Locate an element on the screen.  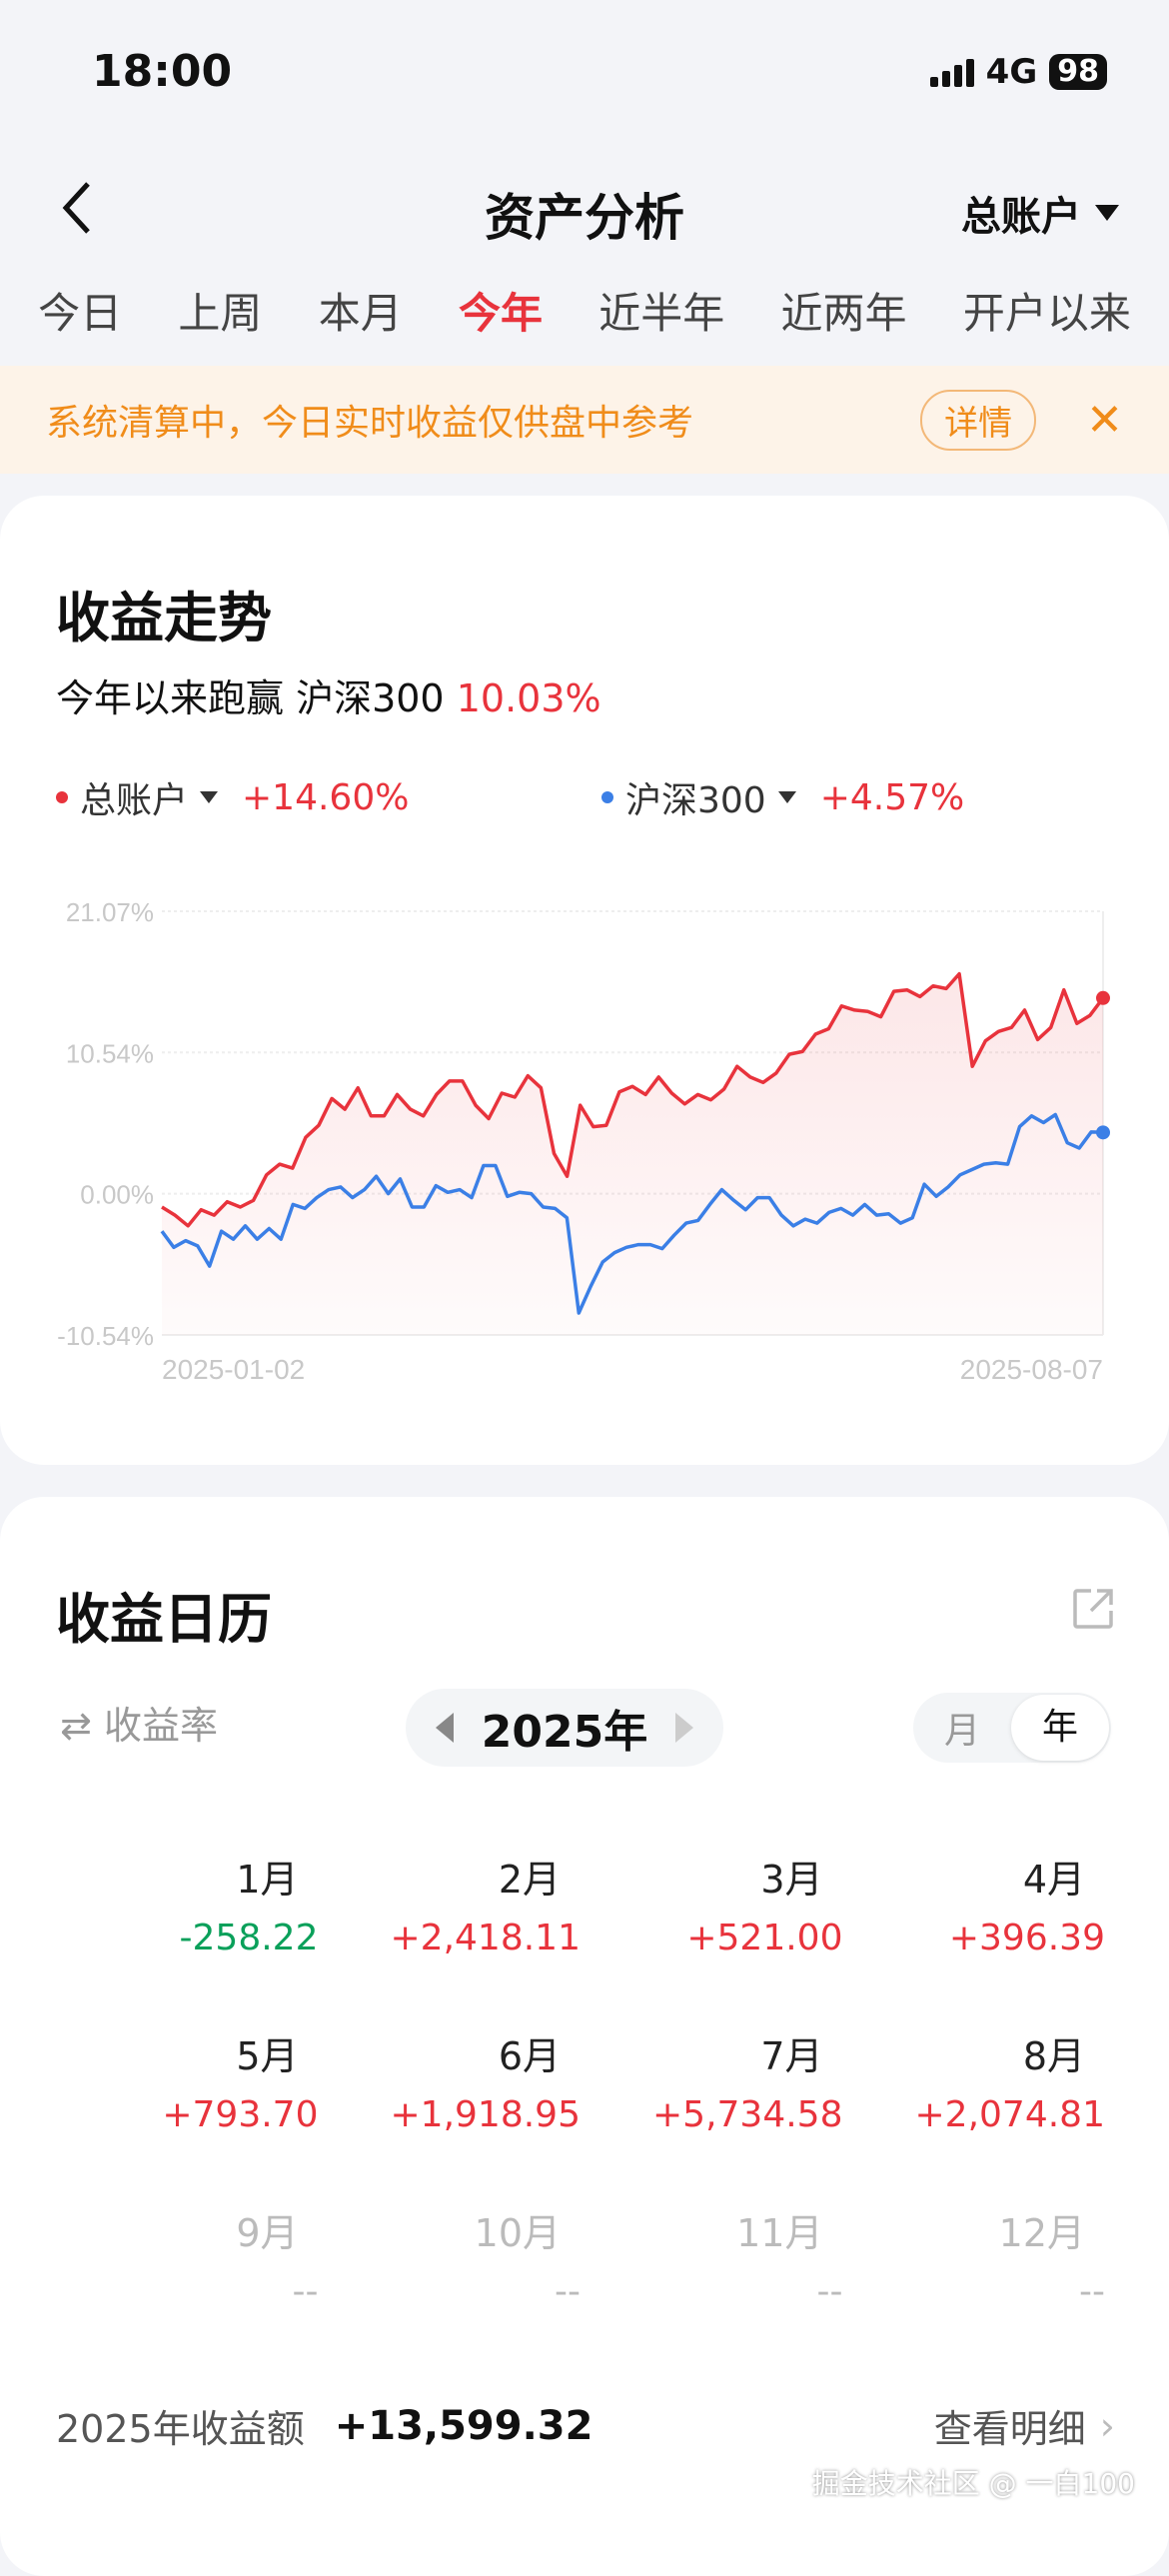
month-label: 10月 is located at coordinates (518, 2233).